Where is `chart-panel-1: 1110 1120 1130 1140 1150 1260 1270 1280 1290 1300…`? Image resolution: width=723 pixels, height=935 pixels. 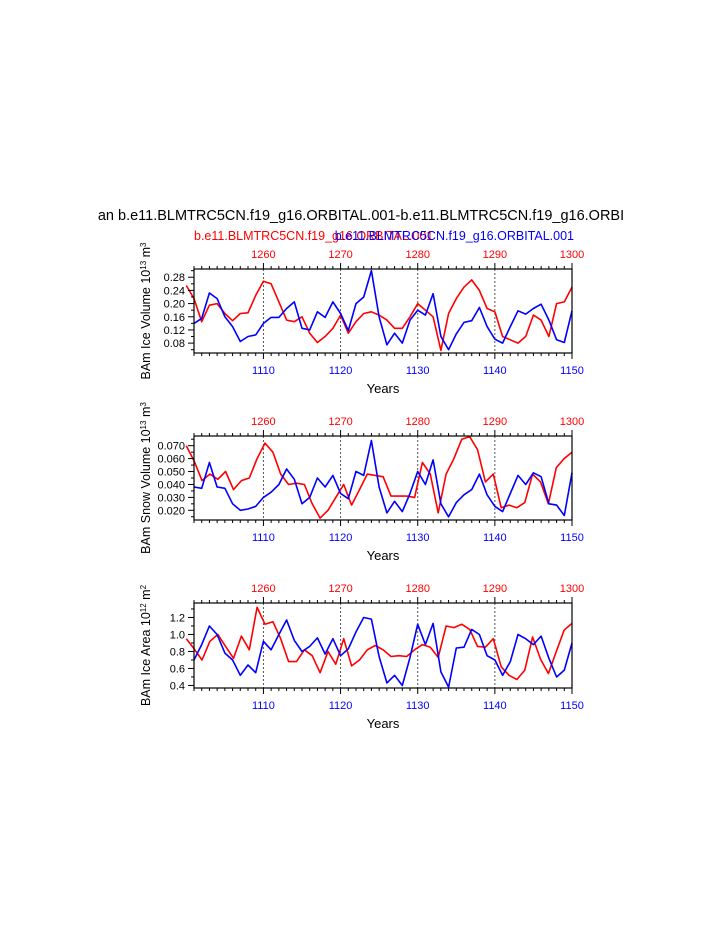 chart-panel-1: 1110 1120 1130 1140 1150 1260 1270 1280 1290 1300… is located at coordinates (362, 319).